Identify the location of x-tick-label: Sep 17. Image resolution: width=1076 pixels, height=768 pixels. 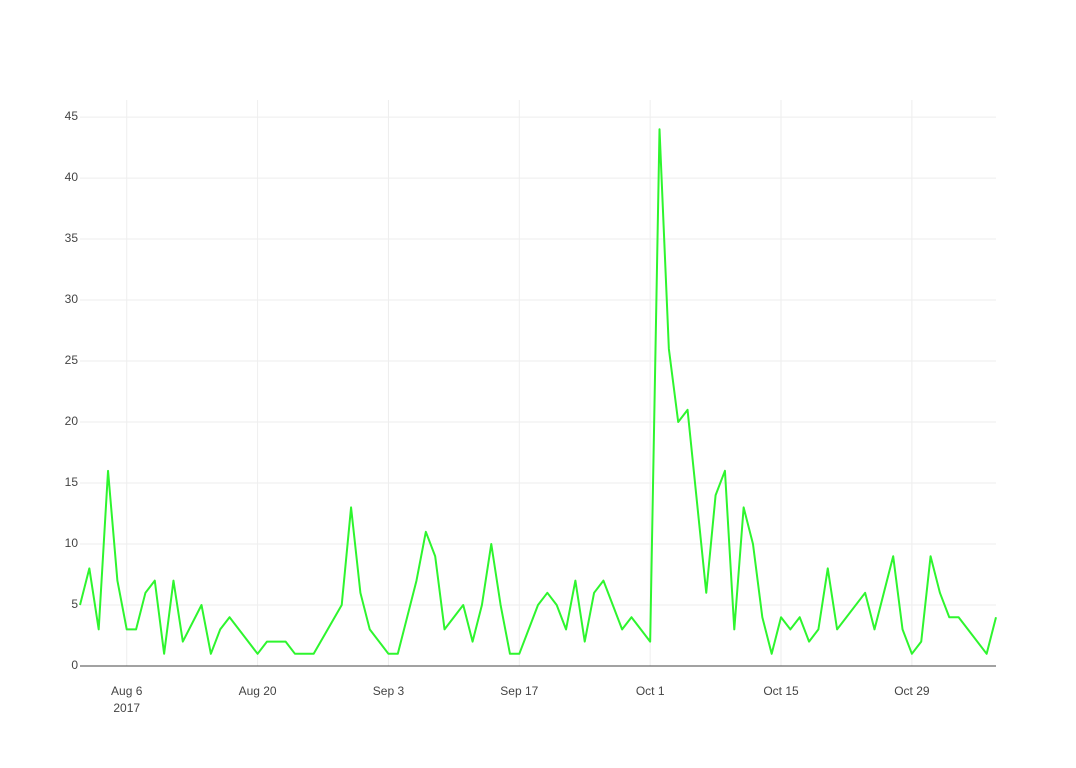
(519, 691).